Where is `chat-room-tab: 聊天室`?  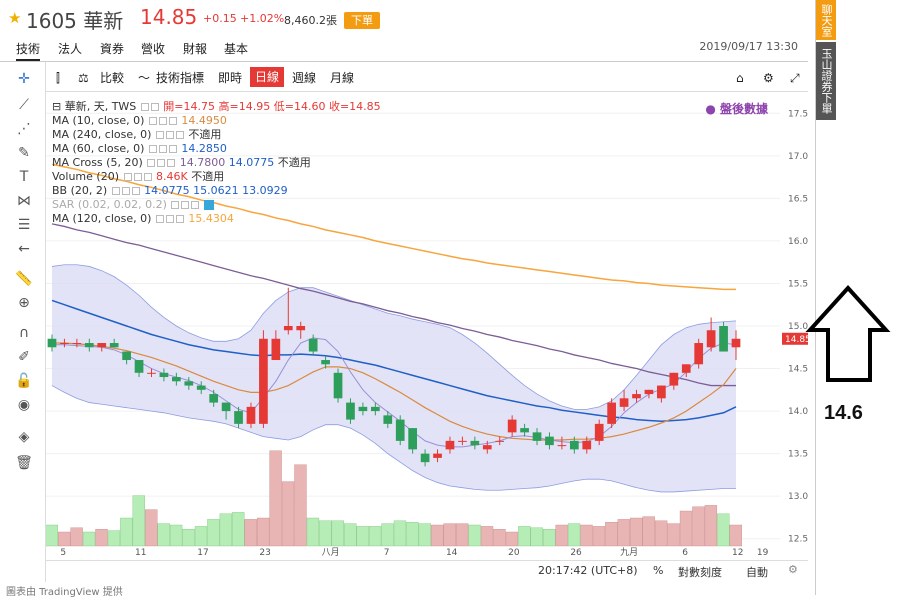
chat-room-tab: 聊天室 is located at coordinates (826, 20).